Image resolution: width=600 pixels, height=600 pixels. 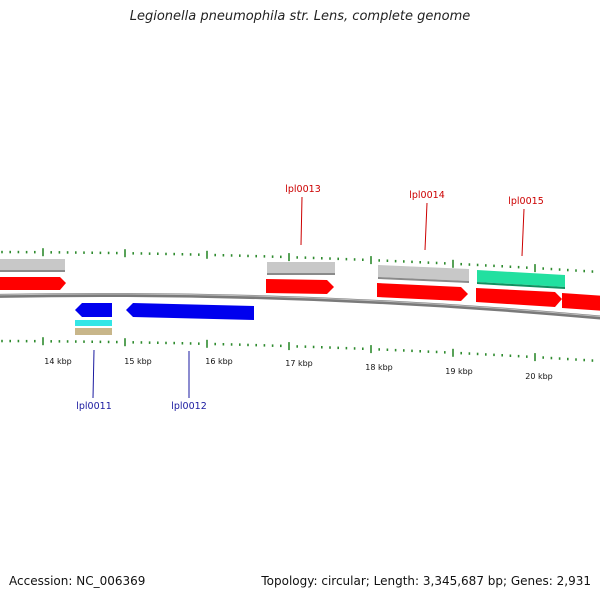 What do you see at coordinates (297, 260) in the screenshot?
I see `upper-tick-row` at bounding box center [297, 260].